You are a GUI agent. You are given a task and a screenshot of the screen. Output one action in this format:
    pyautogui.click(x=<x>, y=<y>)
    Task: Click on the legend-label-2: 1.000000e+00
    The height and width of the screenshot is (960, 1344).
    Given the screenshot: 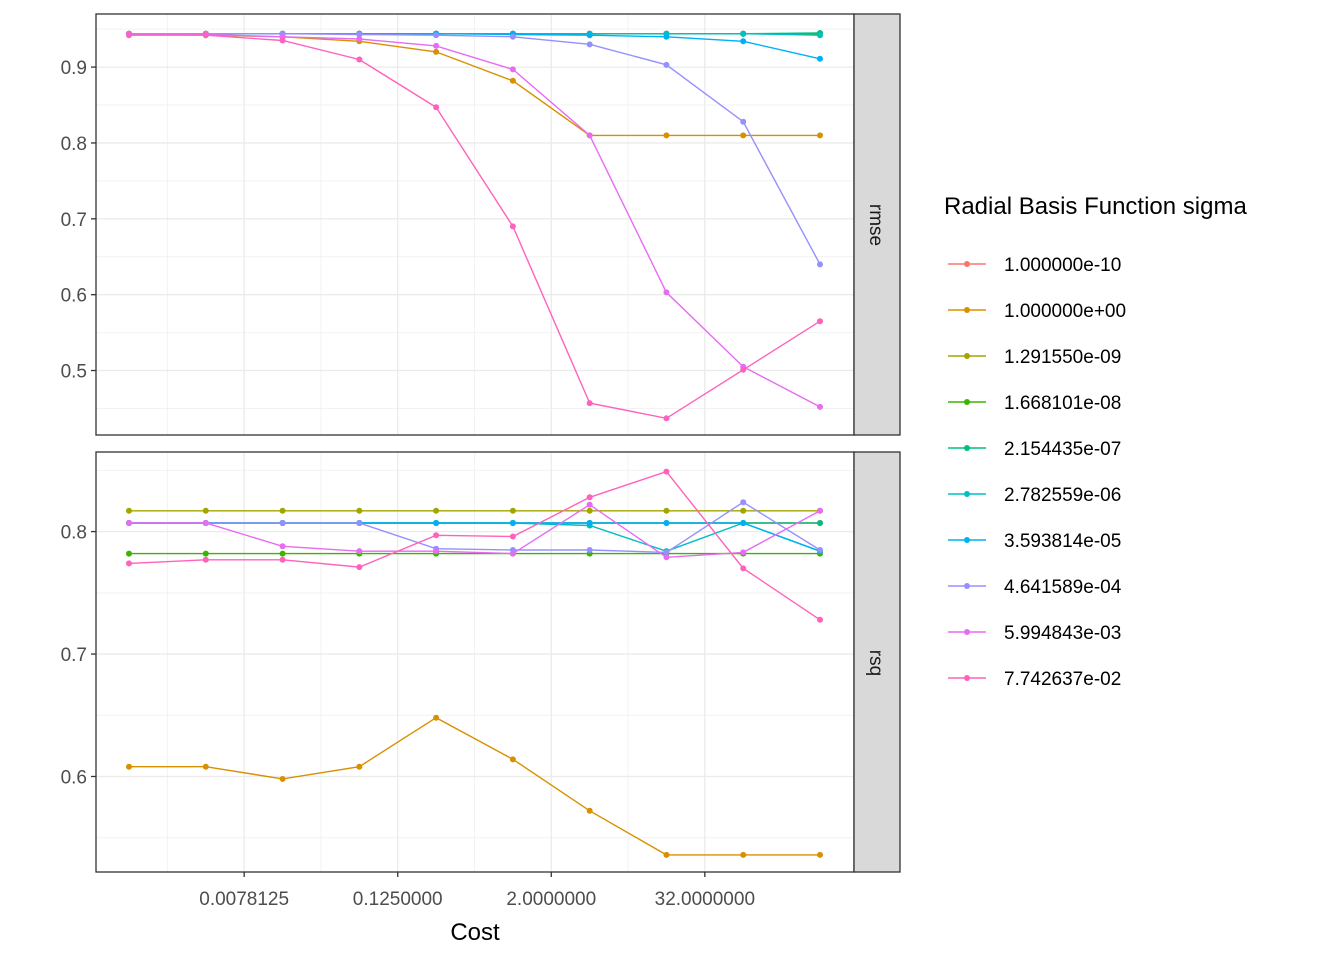 What is the action you would take?
    pyautogui.click(x=1065, y=311)
    